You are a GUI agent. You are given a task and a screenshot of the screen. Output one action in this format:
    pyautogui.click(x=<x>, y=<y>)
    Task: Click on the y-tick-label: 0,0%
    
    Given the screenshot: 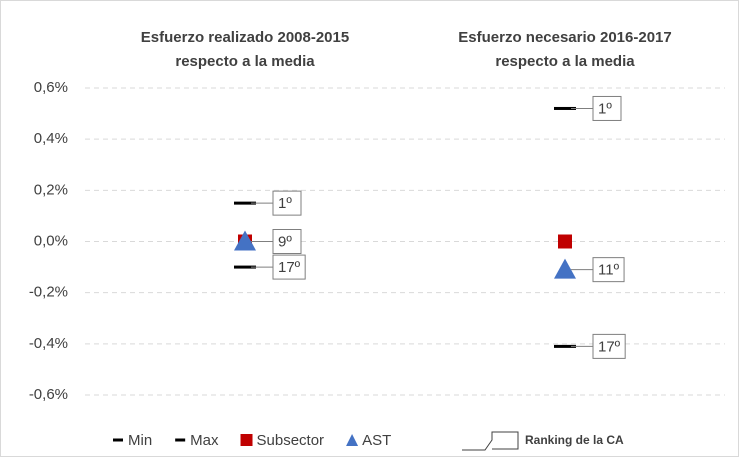 What is the action you would take?
    pyautogui.click(x=51, y=240)
    